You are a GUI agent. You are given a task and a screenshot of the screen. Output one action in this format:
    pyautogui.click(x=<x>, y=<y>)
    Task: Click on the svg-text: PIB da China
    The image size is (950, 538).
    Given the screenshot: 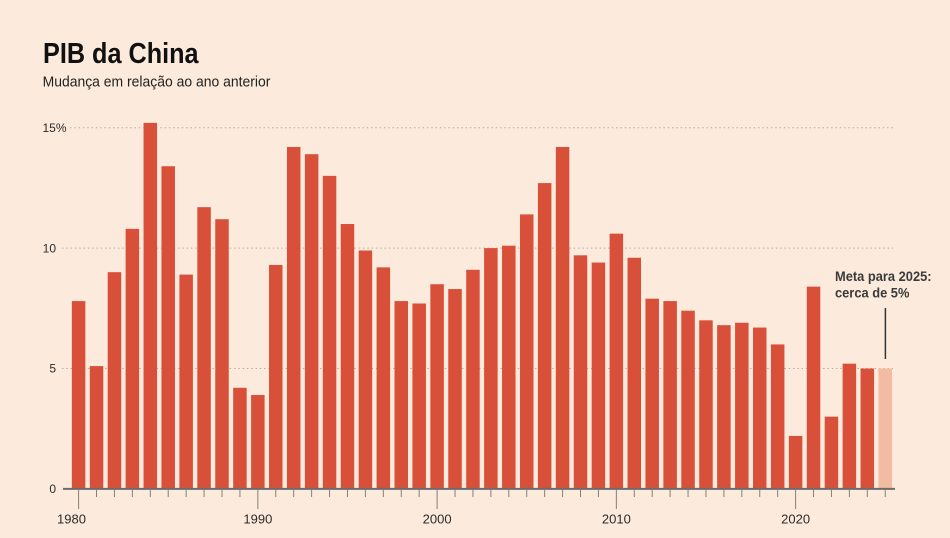 What is the action you would take?
    pyautogui.click(x=121, y=54)
    